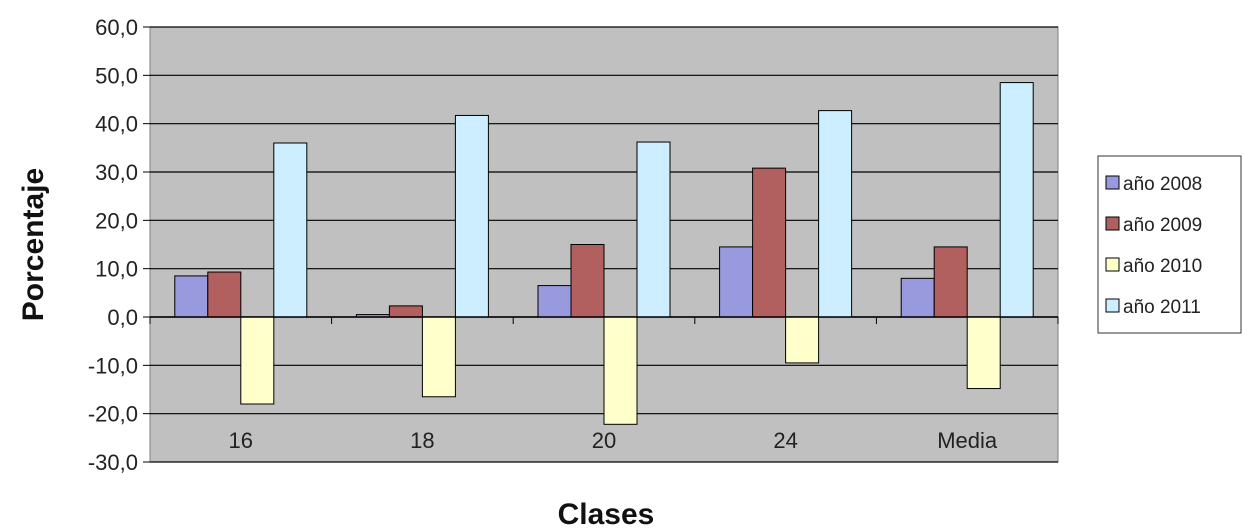  What do you see at coordinates (736, 282) in the screenshot?
I see `bar-año-2008-24` at bounding box center [736, 282].